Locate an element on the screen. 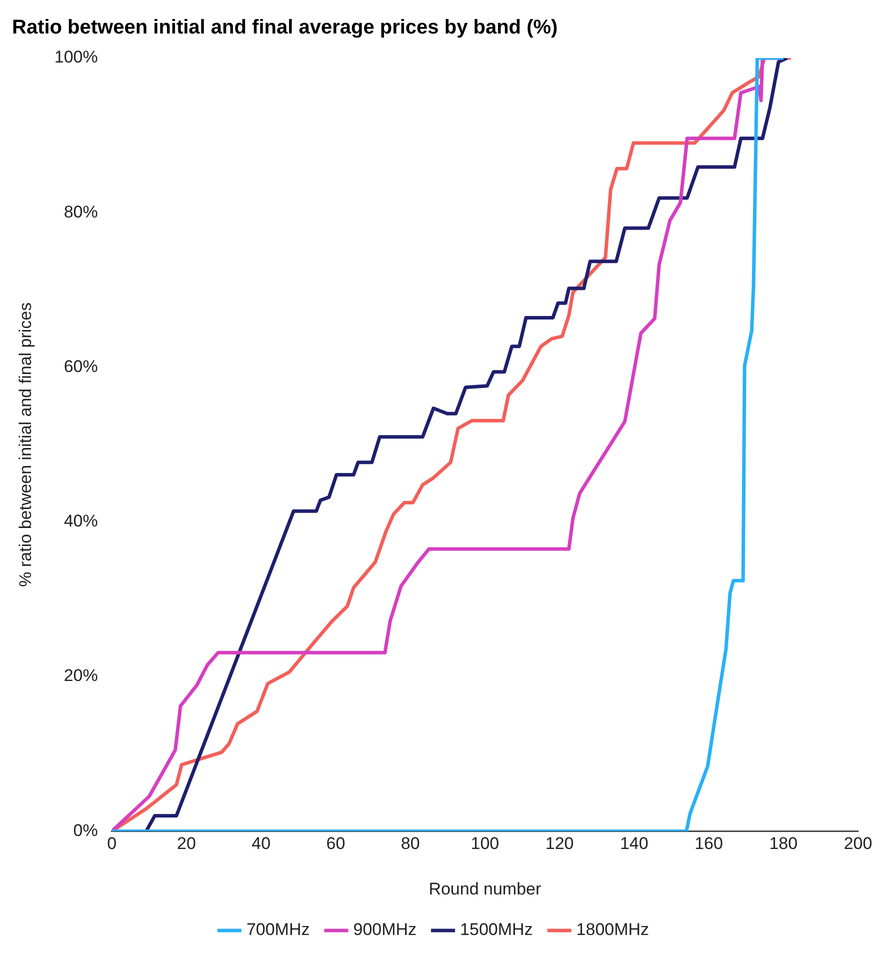 This screenshot has height=966, width=896. legend-label: 700MHz is located at coordinates (278, 930).